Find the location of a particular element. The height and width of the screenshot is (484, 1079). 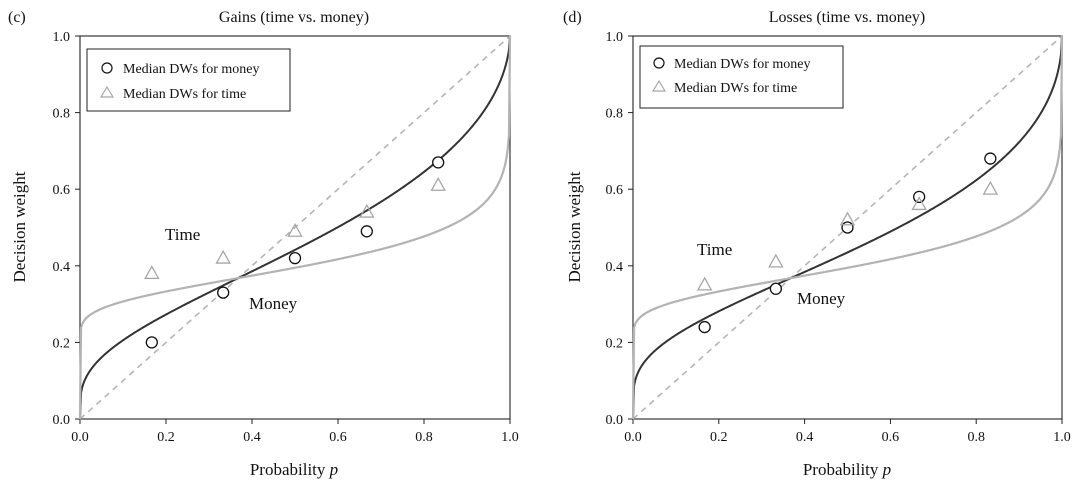

chart-title: Losses (time vs. money) is located at coordinates (847, 17).